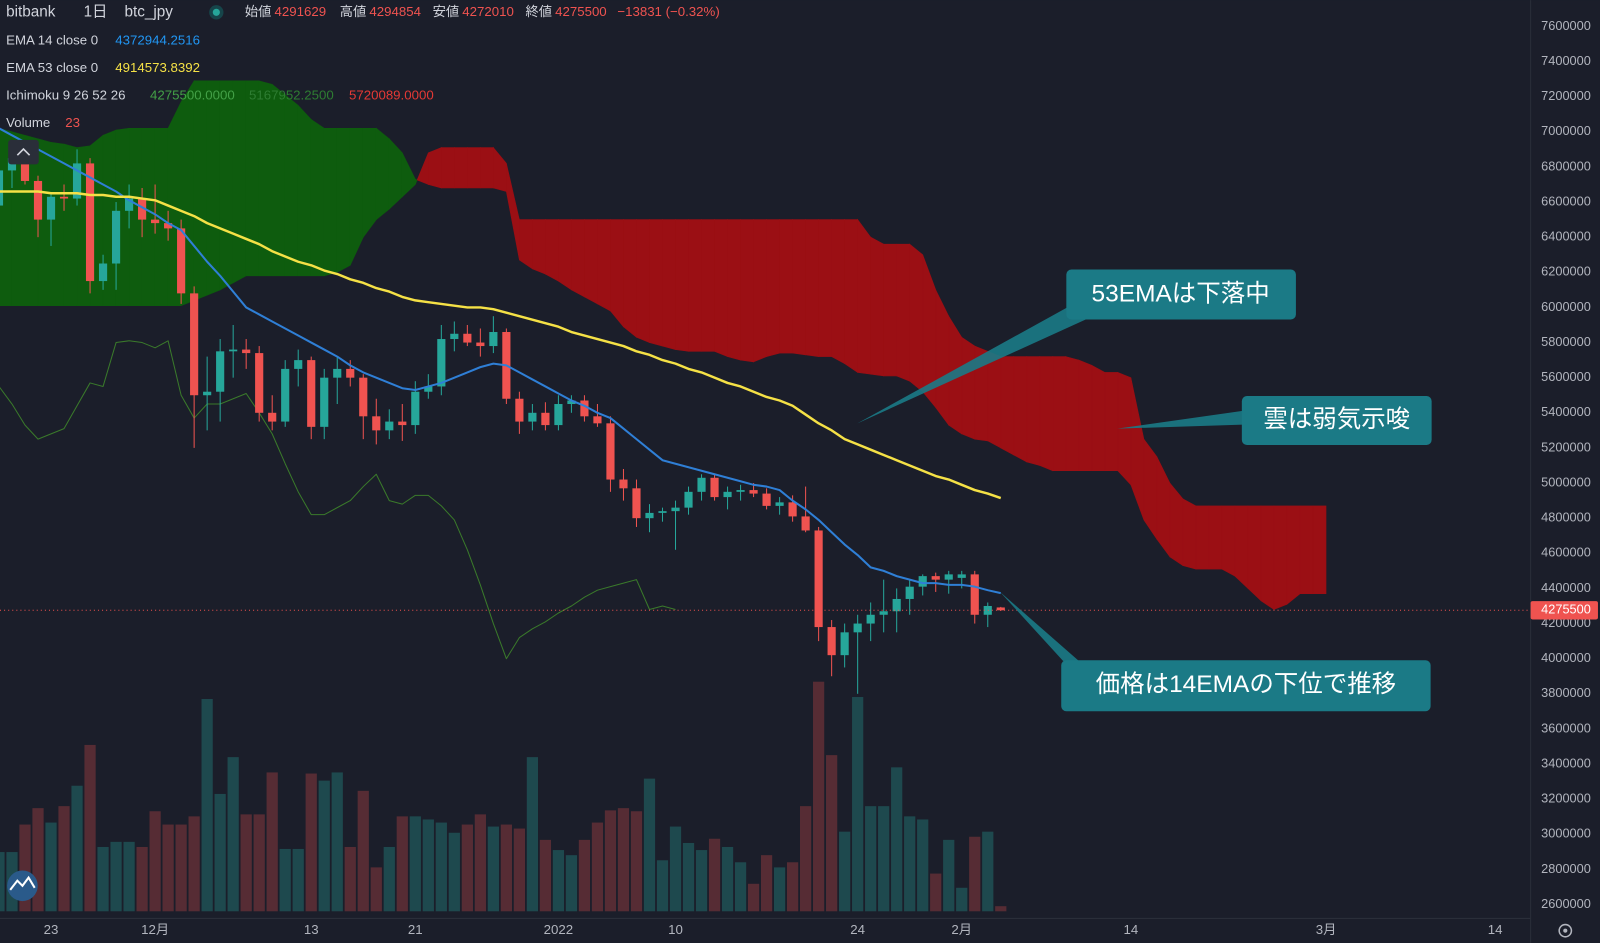 The height and width of the screenshot is (943, 1600). I want to click on low-value: 4272010, so click(488, 11).